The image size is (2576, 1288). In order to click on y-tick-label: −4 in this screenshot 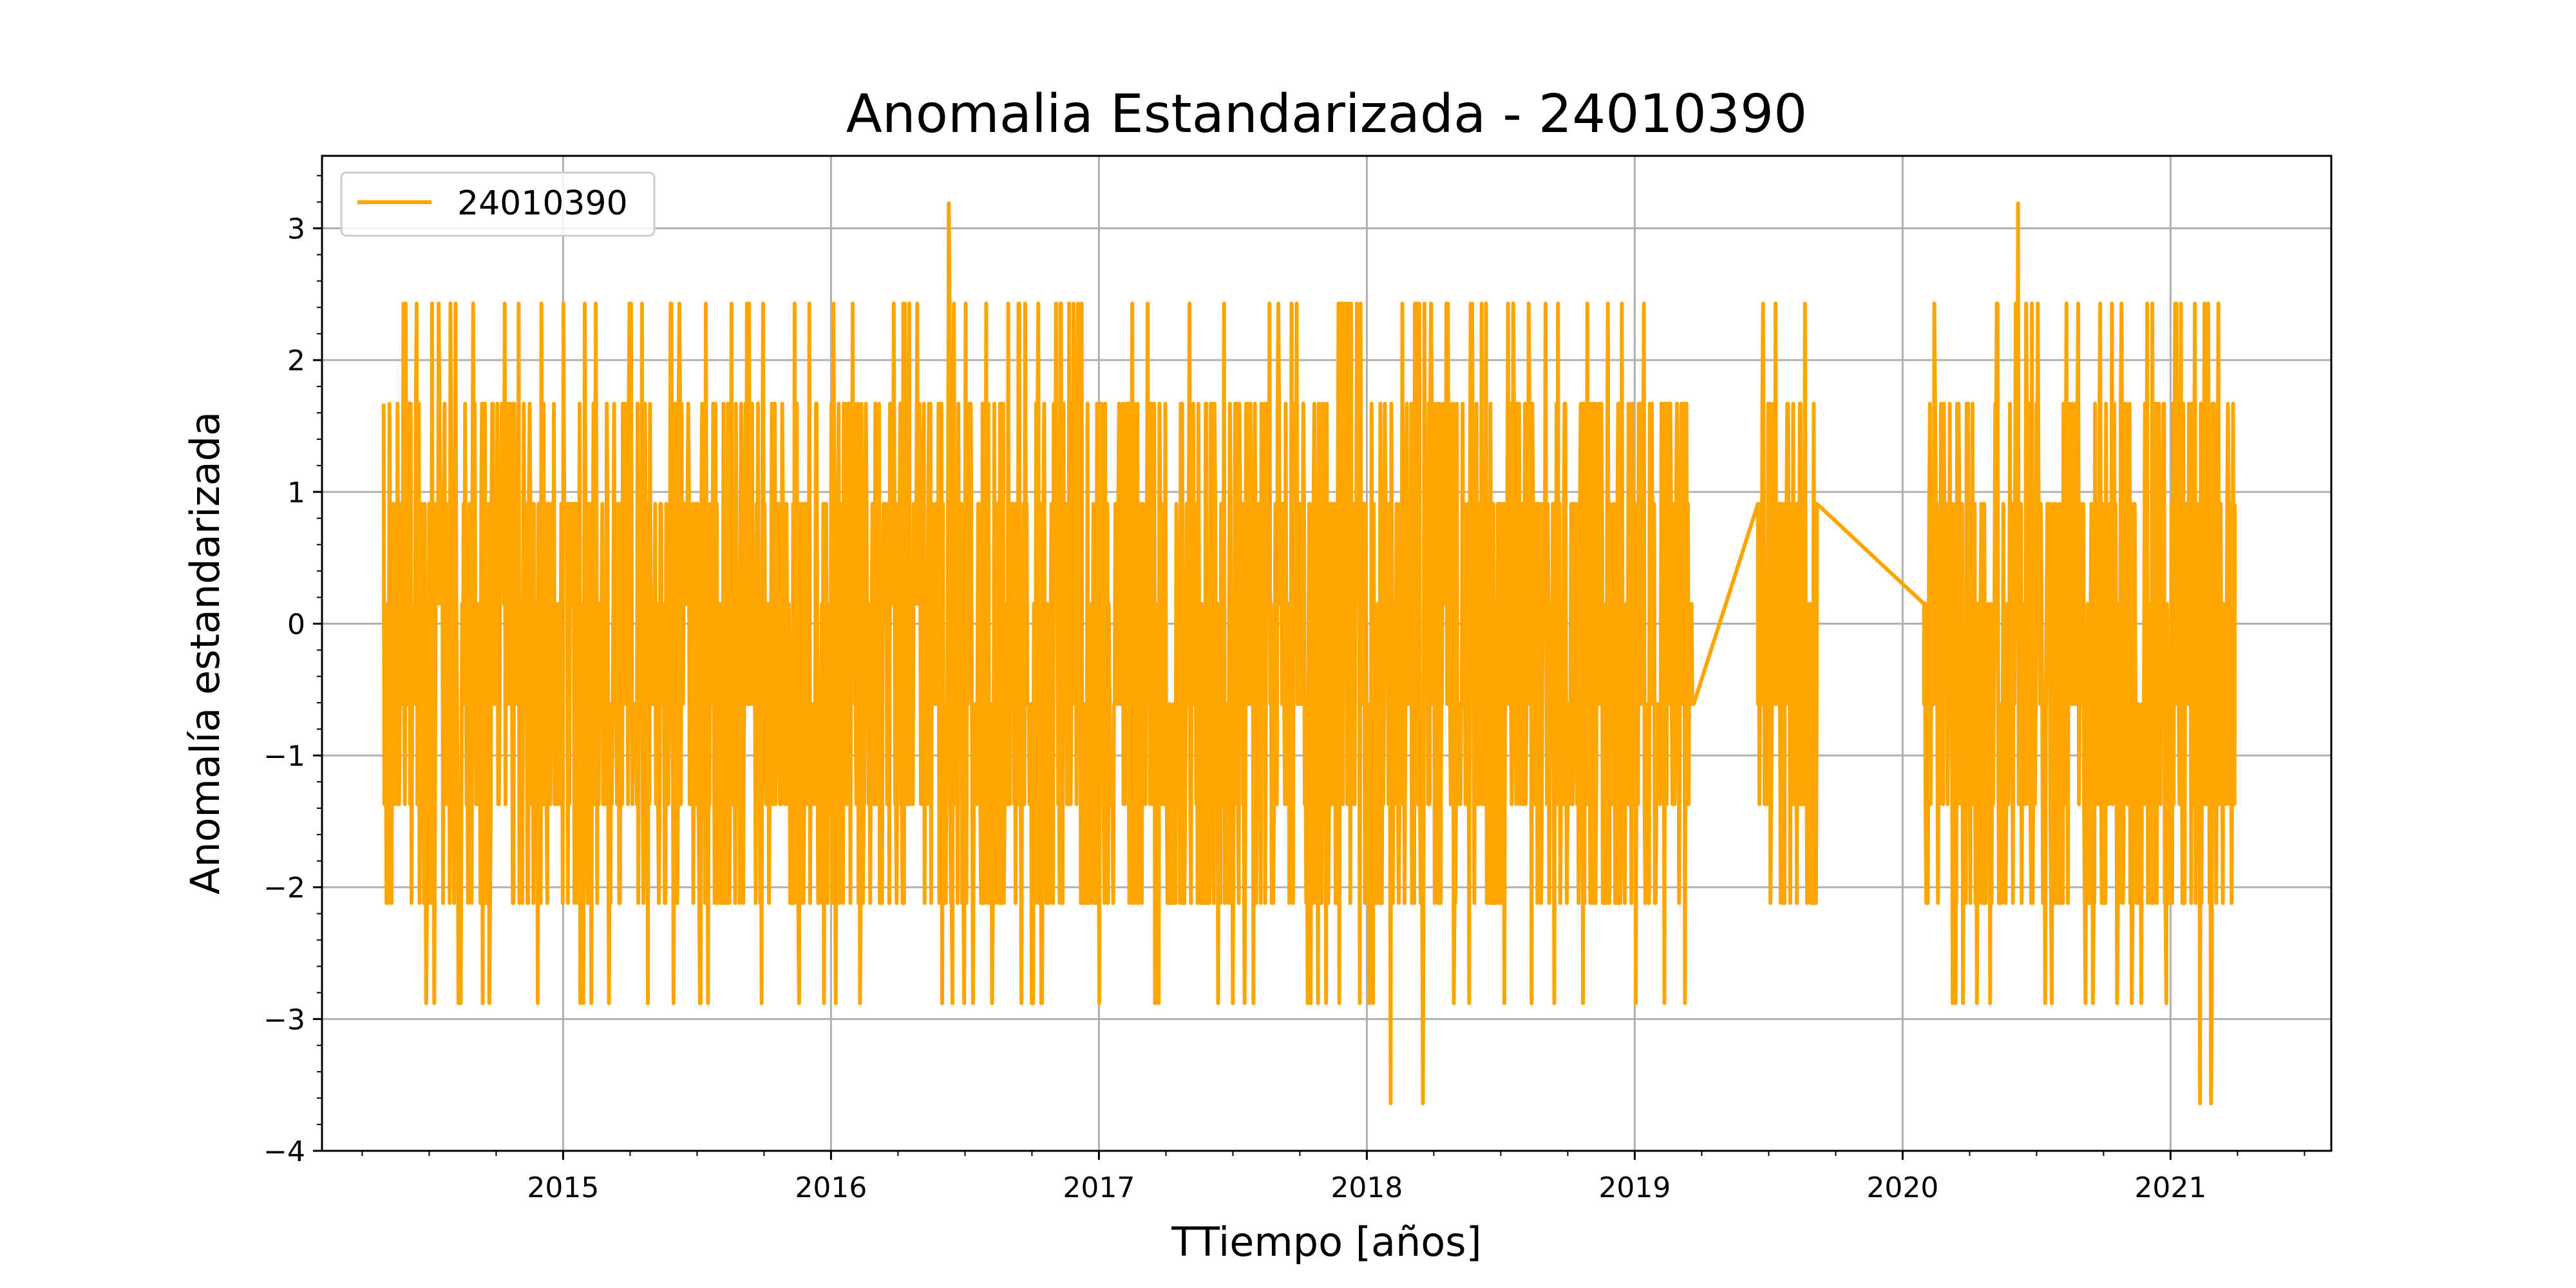, I will do `click(284, 1151)`.